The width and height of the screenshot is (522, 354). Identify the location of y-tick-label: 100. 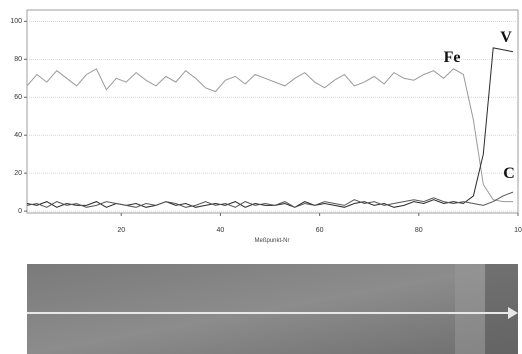
(16, 21).